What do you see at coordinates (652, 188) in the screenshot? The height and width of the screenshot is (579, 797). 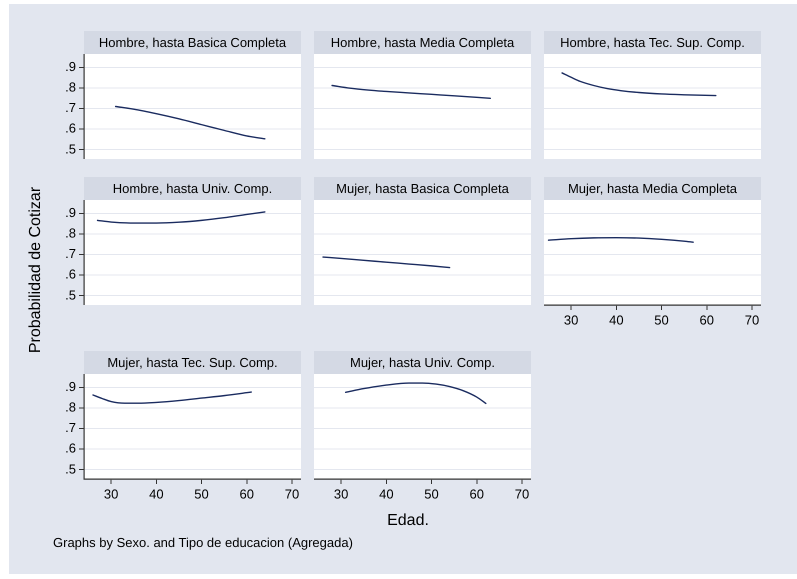 I see `chart-title: Mujer, hasta Media Completa` at bounding box center [652, 188].